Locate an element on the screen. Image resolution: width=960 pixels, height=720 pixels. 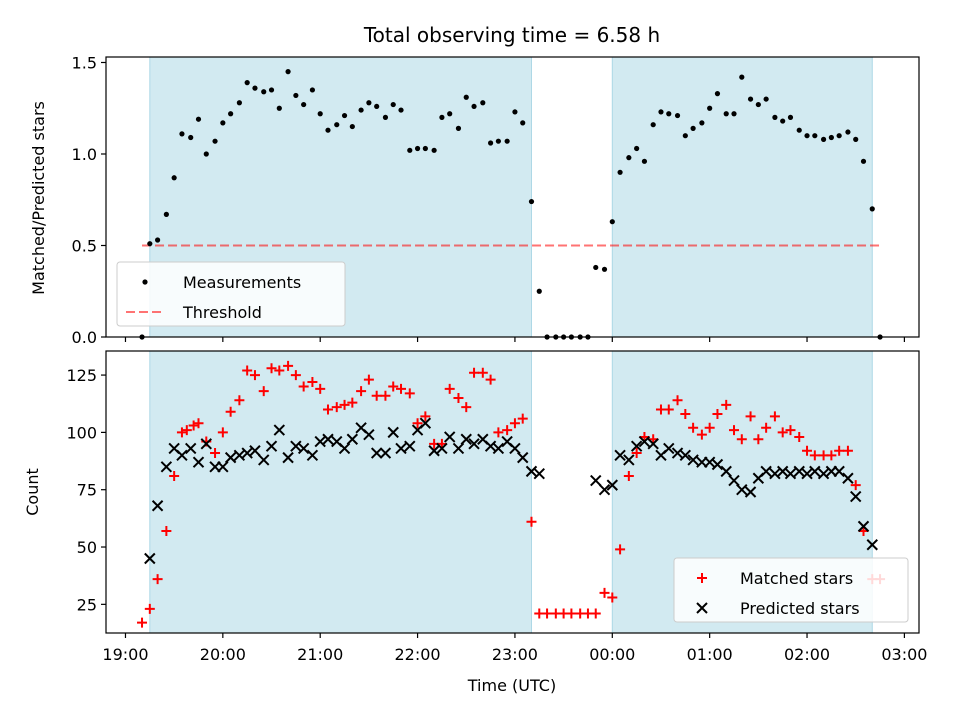
x-tick-label: 20:00 is located at coordinates (223, 654).